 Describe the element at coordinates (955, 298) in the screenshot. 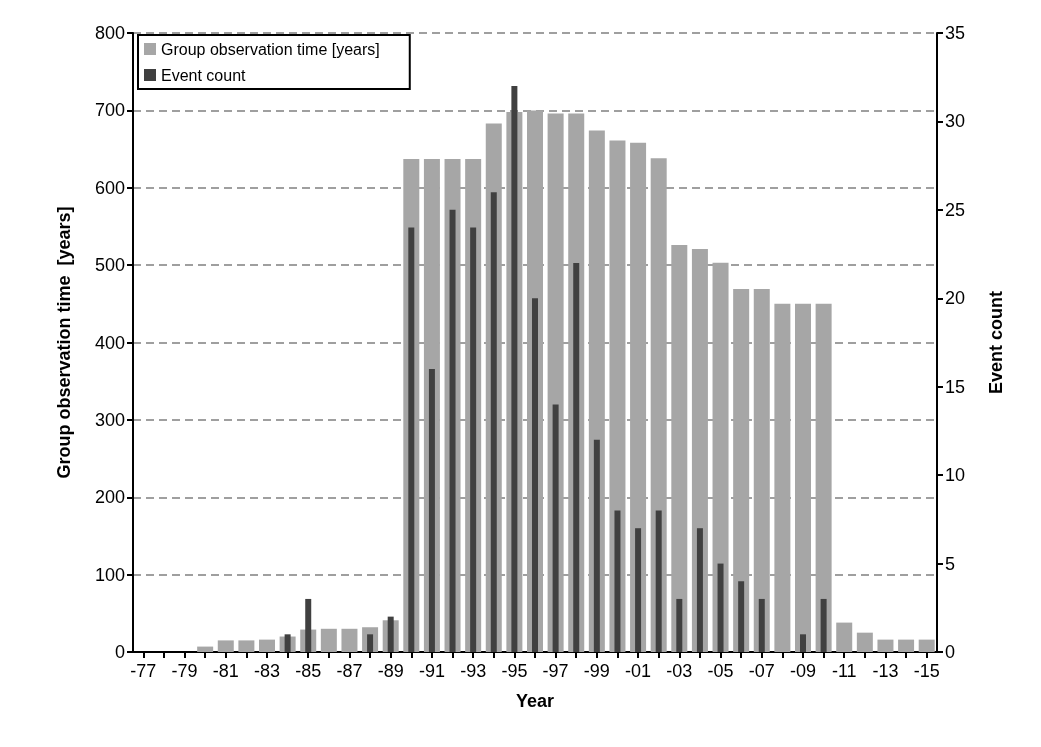

I see `y2-tick-label: 20` at that location.